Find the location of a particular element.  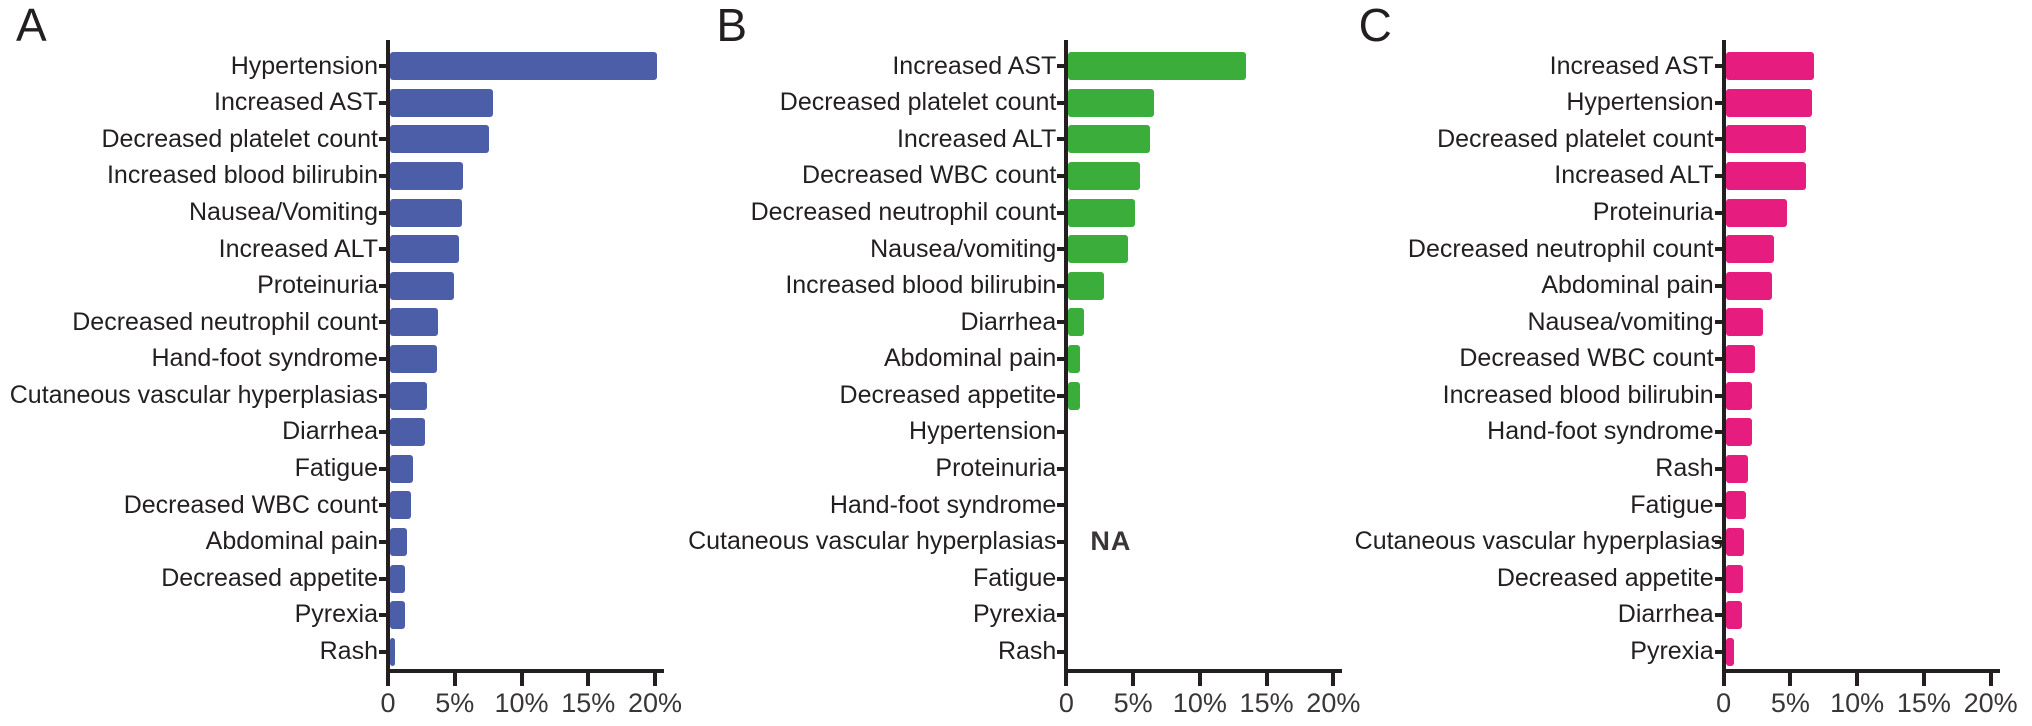

chart-row: Pyrexia is located at coordinates (1015, 615).